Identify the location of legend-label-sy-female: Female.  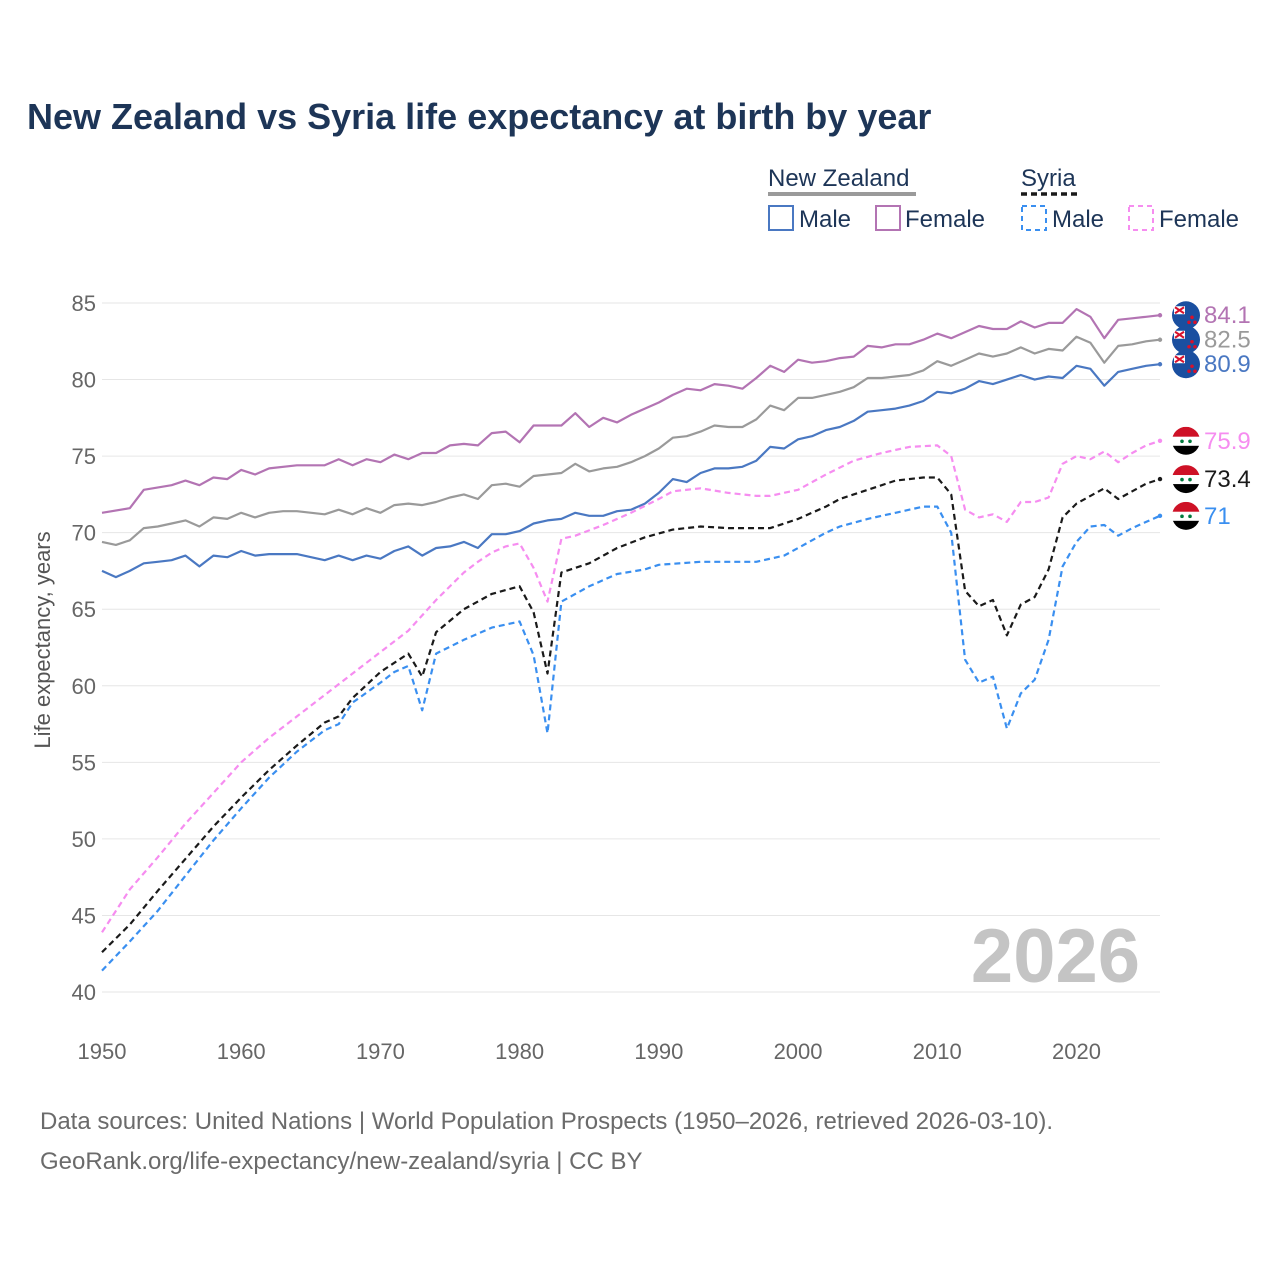
(1199, 219).